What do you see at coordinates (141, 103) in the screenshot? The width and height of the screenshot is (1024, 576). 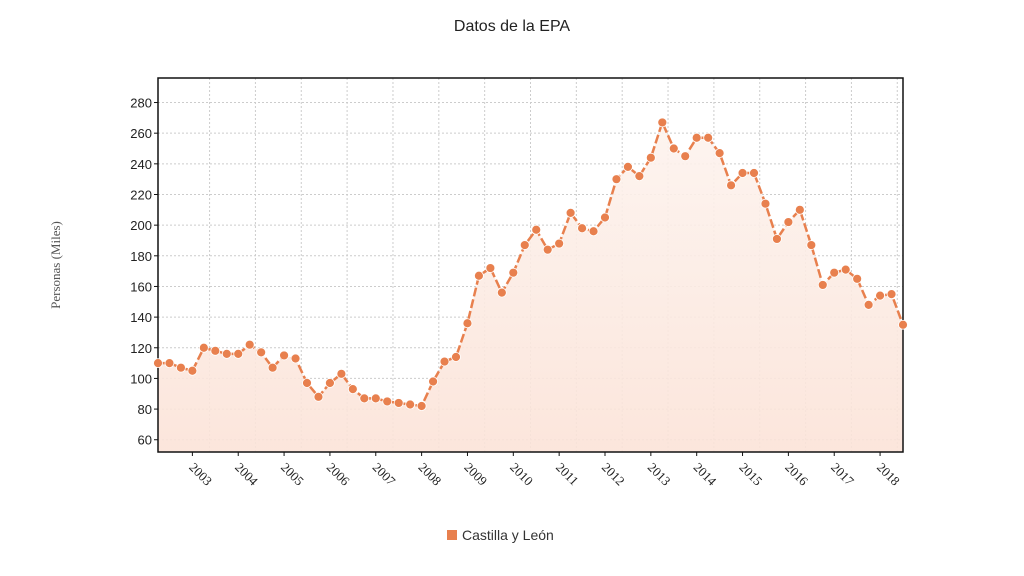 I see `y-tick-label: 280` at bounding box center [141, 103].